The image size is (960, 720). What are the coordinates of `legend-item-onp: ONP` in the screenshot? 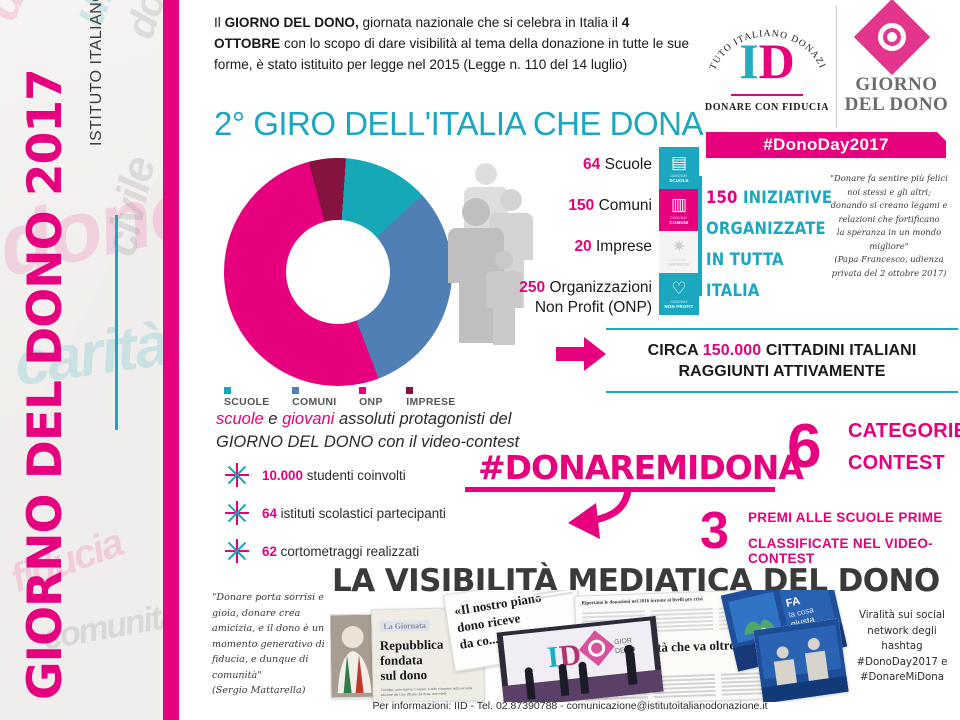 It's located at (375, 396).